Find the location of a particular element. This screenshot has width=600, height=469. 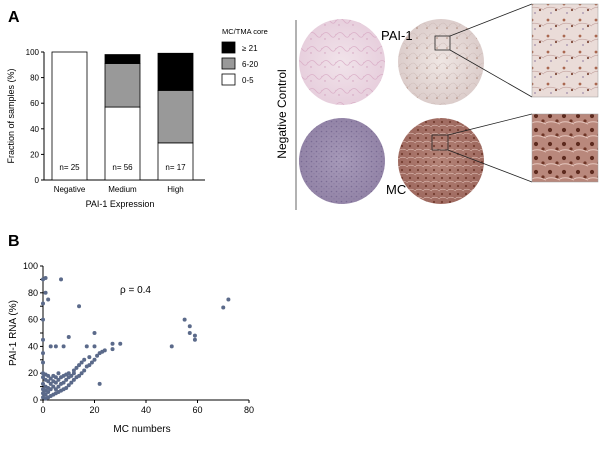

bar-n-label: n= 25 is located at coordinates (69, 167).